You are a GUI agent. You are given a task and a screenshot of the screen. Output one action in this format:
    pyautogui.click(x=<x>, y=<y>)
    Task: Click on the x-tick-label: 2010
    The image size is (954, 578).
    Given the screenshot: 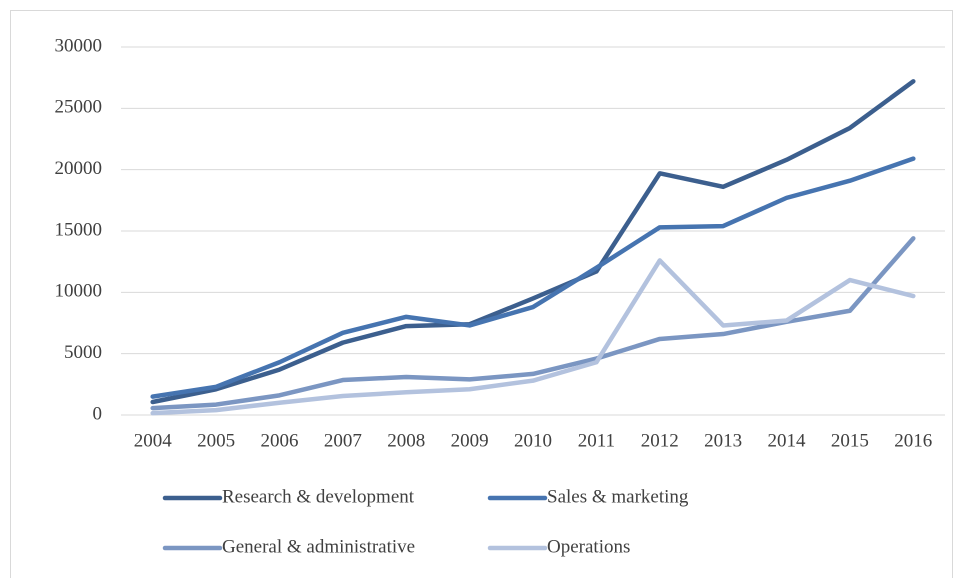 What is the action you would take?
    pyautogui.click(x=533, y=440)
    